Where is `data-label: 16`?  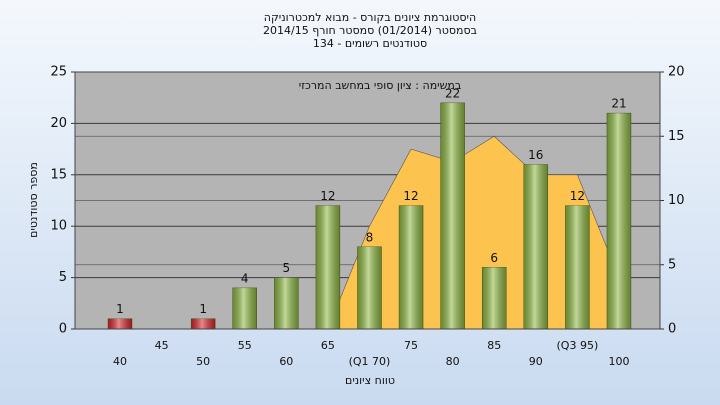
data-label: 16 is located at coordinates (535, 155).